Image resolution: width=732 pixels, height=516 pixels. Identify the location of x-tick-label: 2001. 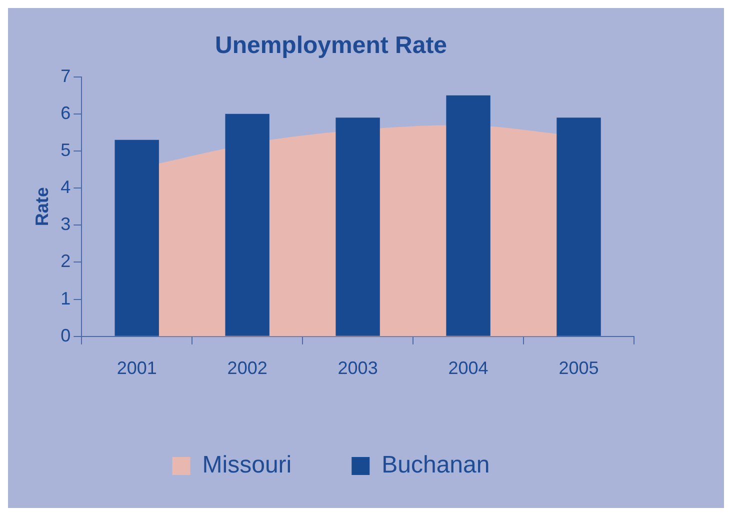
(136, 368).